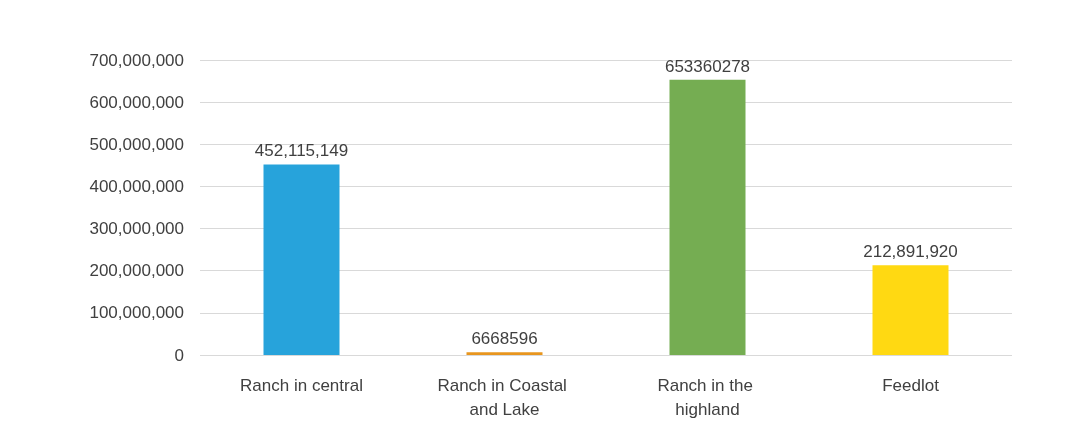  Describe the element at coordinates (301, 151) in the screenshot. I see `data-label: 452,115,149` at that location.